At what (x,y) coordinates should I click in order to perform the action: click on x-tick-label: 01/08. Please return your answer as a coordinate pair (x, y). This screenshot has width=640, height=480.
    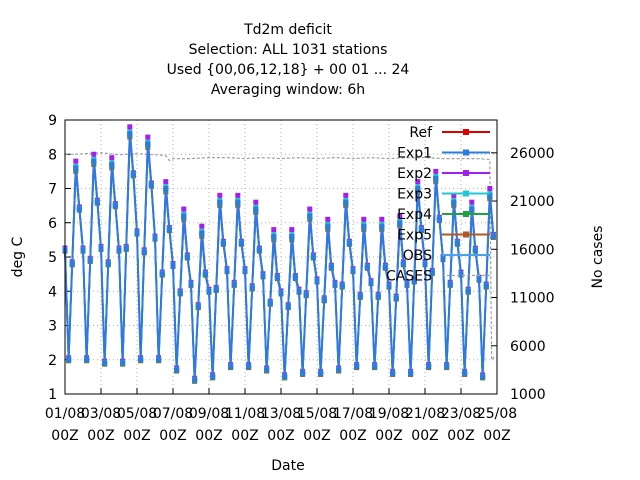
    Looking at the image, I should click on (65, 414).